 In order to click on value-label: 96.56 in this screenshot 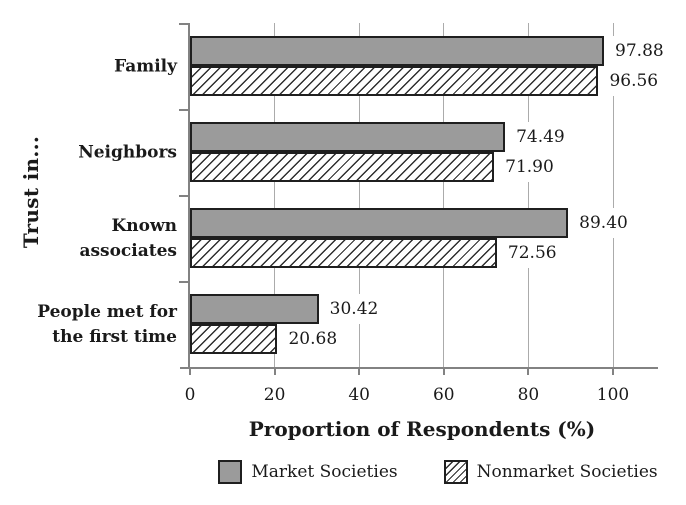, I will do `click(634, 81)`.